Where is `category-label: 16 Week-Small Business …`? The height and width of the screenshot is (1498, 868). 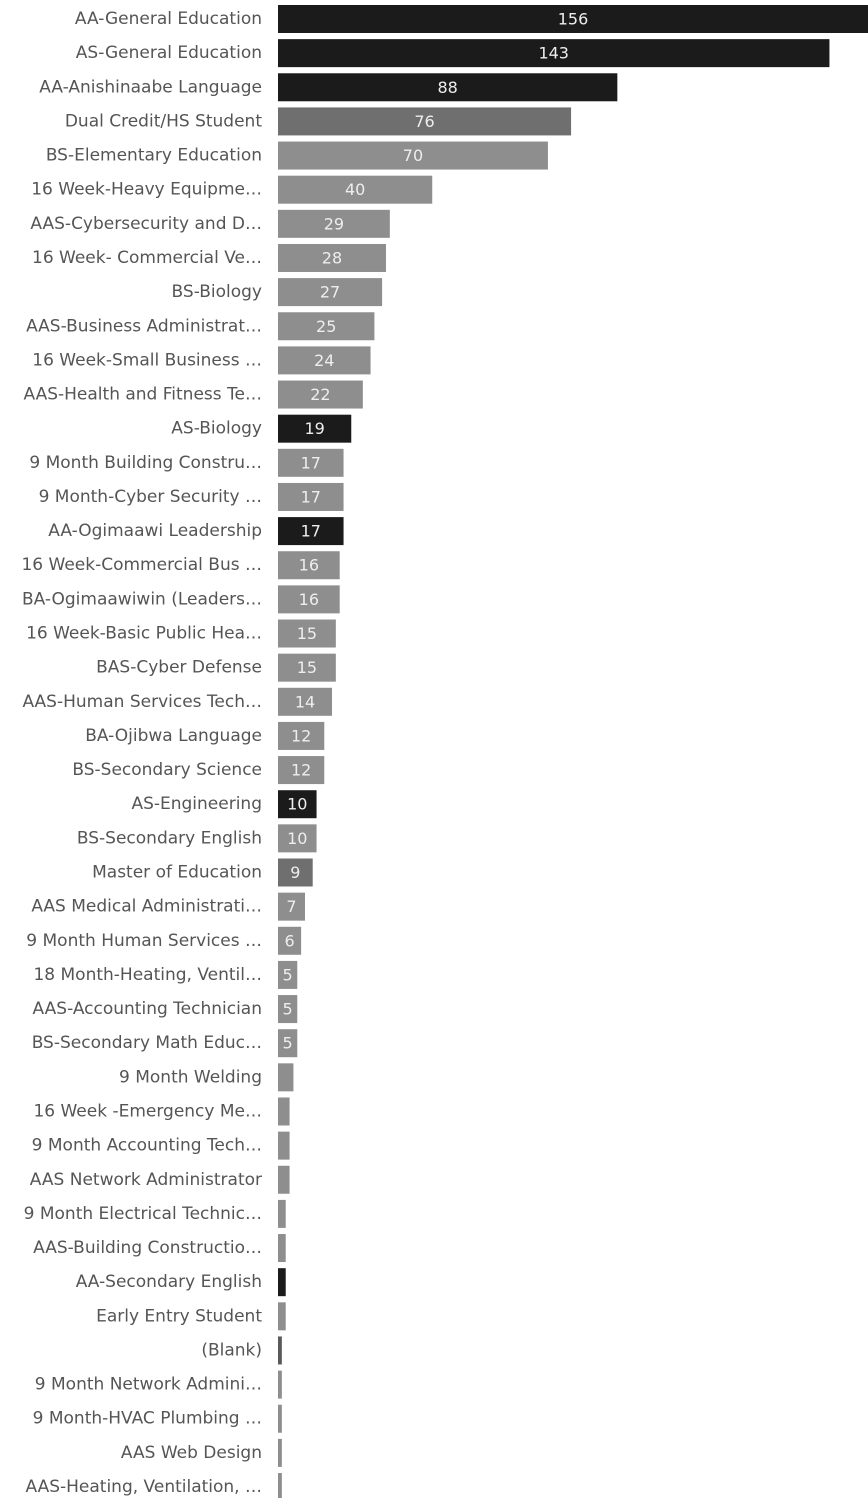
category-label: 16 Week-Small Business … is located at coordinates (147, 360).